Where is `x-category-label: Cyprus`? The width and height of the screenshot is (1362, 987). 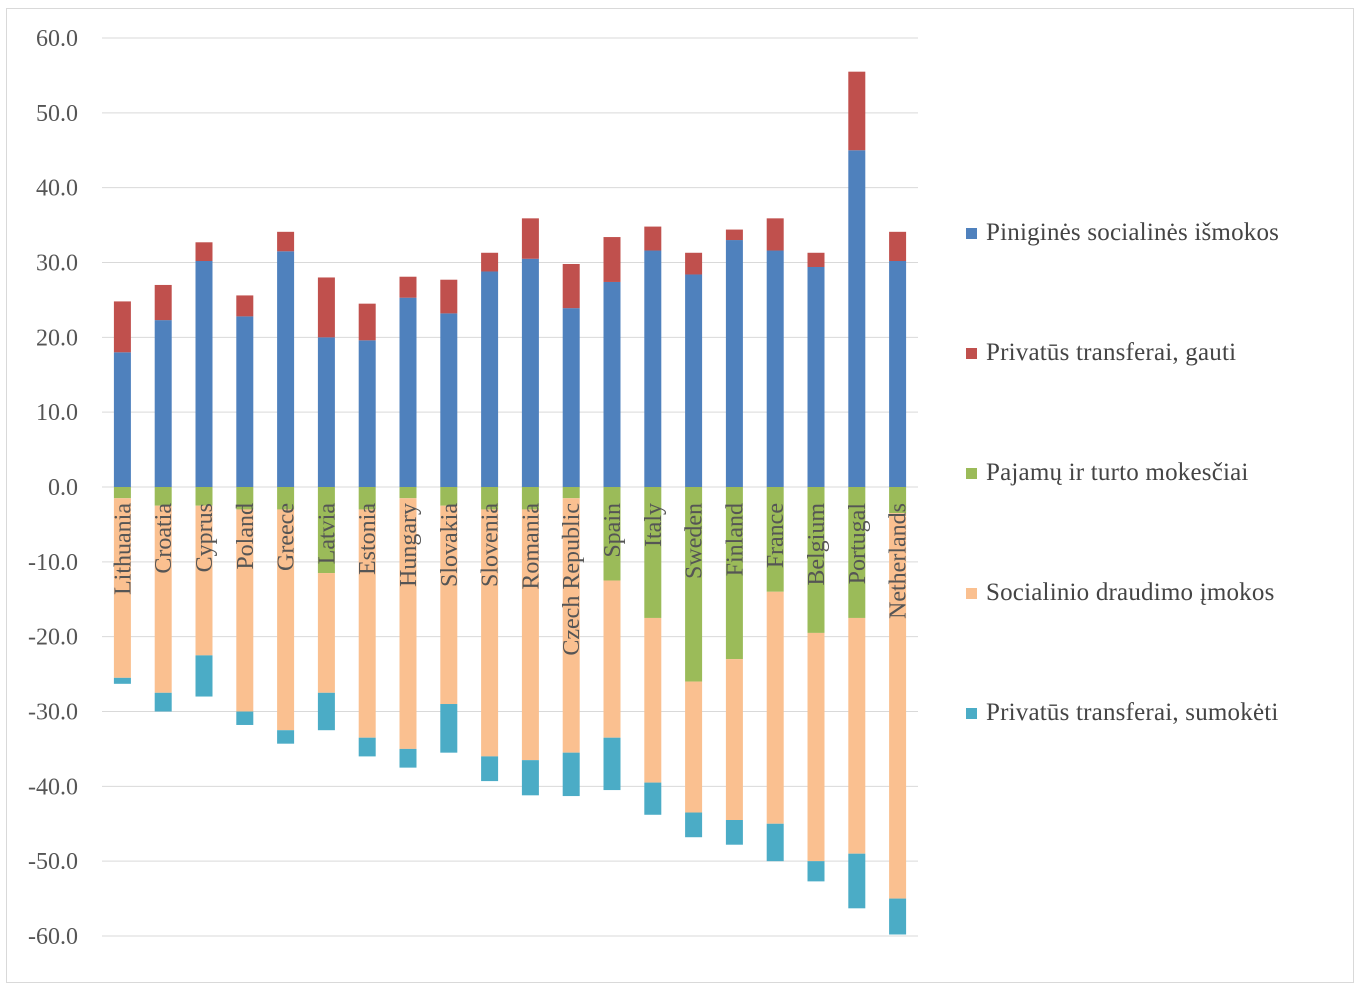 x-category-label: Cyprus is located at coordinates (205, 537).